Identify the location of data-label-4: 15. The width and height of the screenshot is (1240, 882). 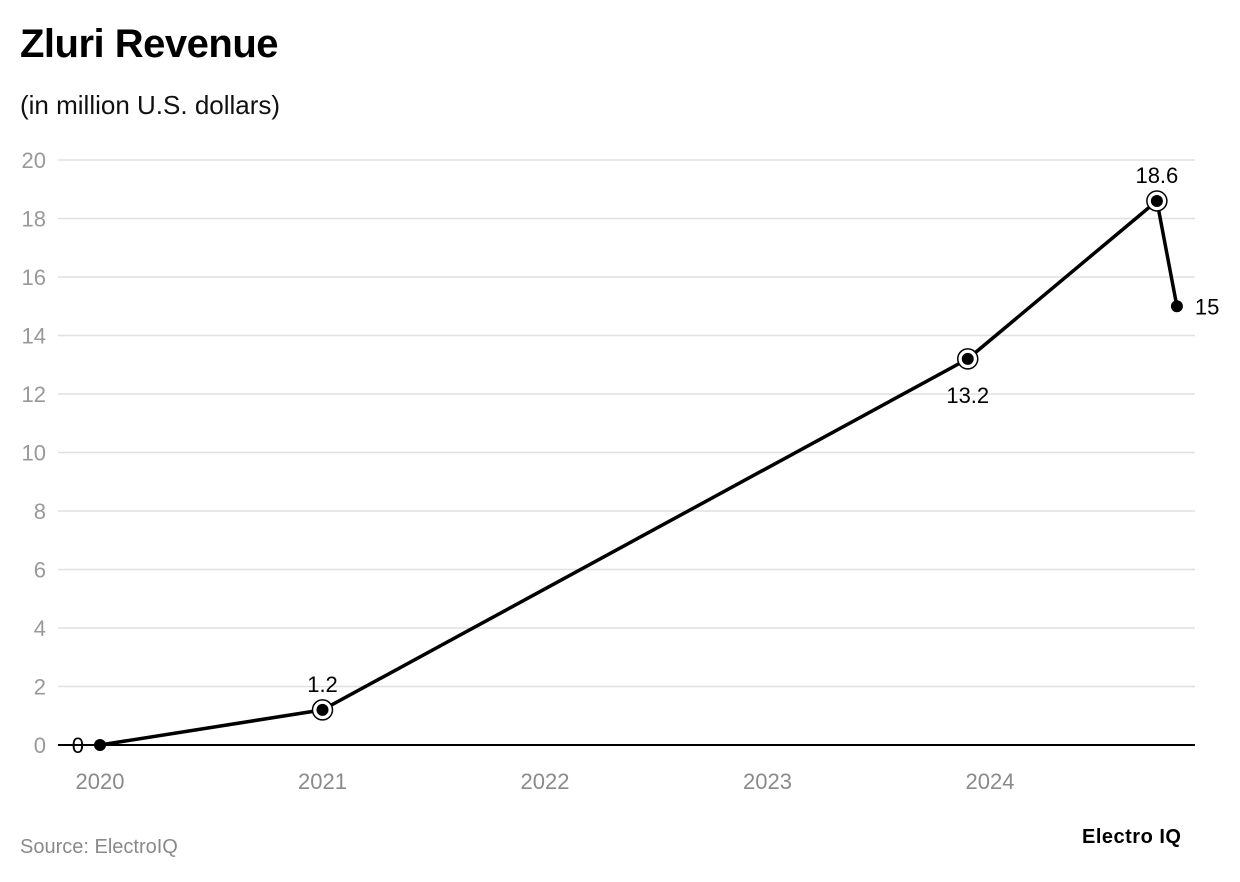
(1207, 306).